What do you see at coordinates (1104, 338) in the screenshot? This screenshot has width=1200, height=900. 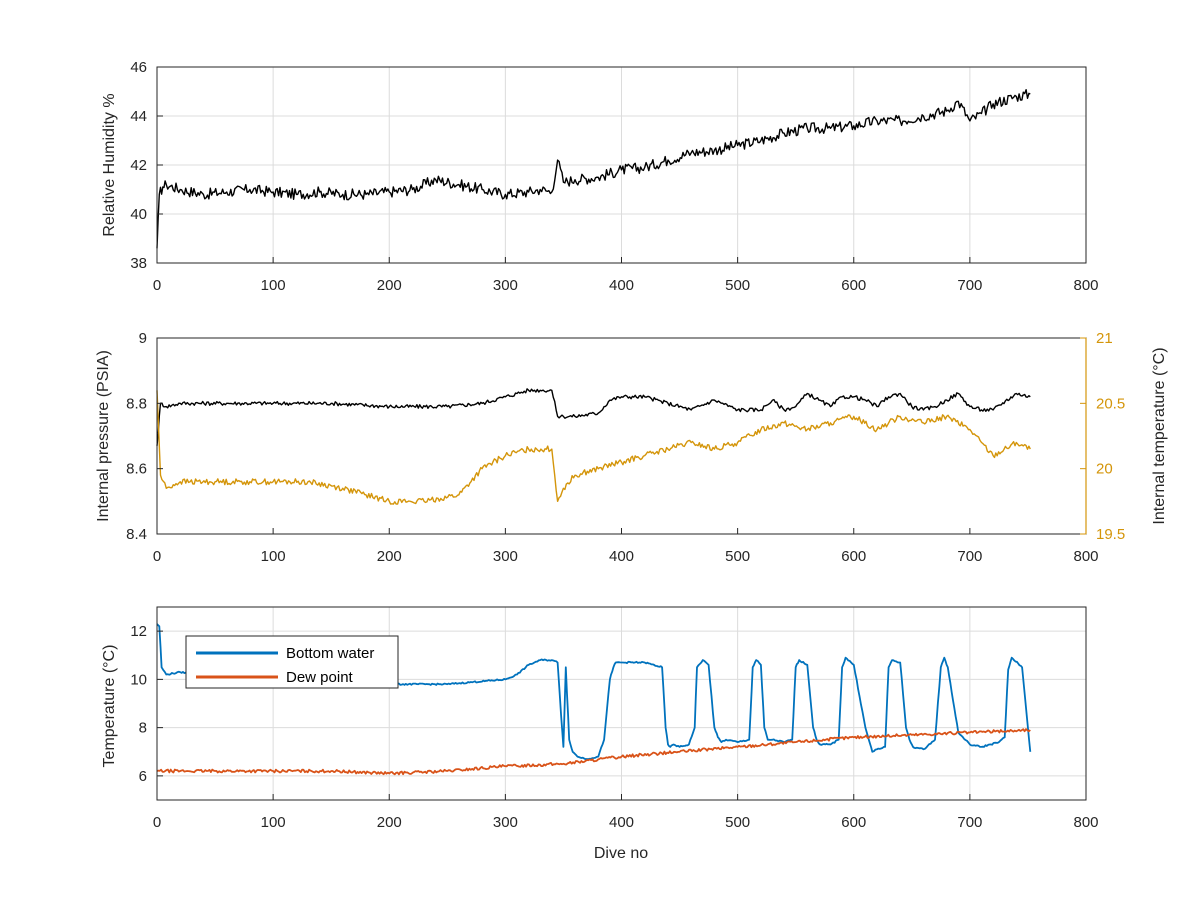 I see `right-y-tick-label-3: 21` at bounding box center [1104, 338].